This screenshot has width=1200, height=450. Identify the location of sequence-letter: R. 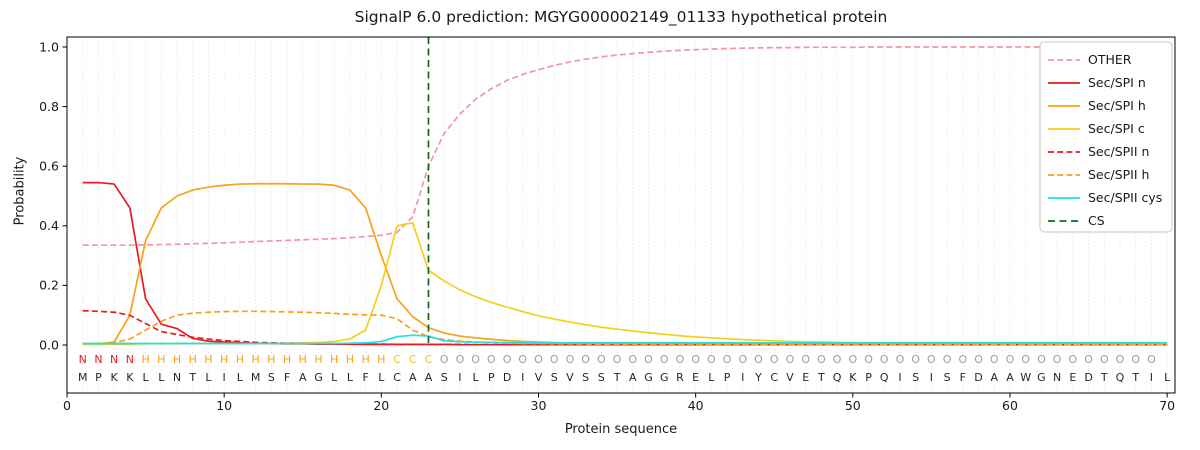
(680, 377).